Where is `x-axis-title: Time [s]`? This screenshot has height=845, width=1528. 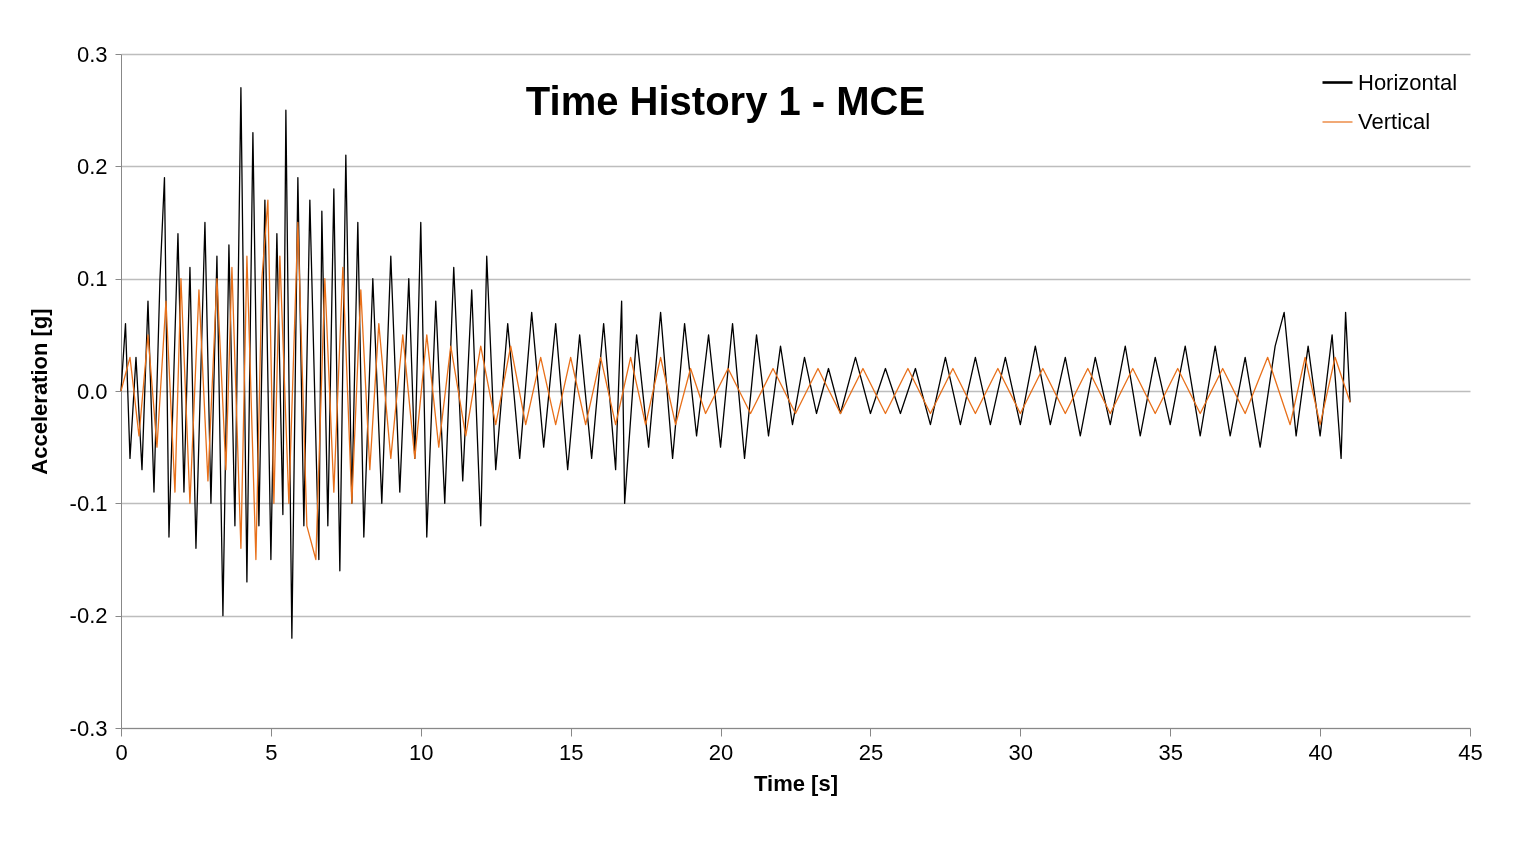
x-axis-title: Time [s] is located at coordinates (796, 783).